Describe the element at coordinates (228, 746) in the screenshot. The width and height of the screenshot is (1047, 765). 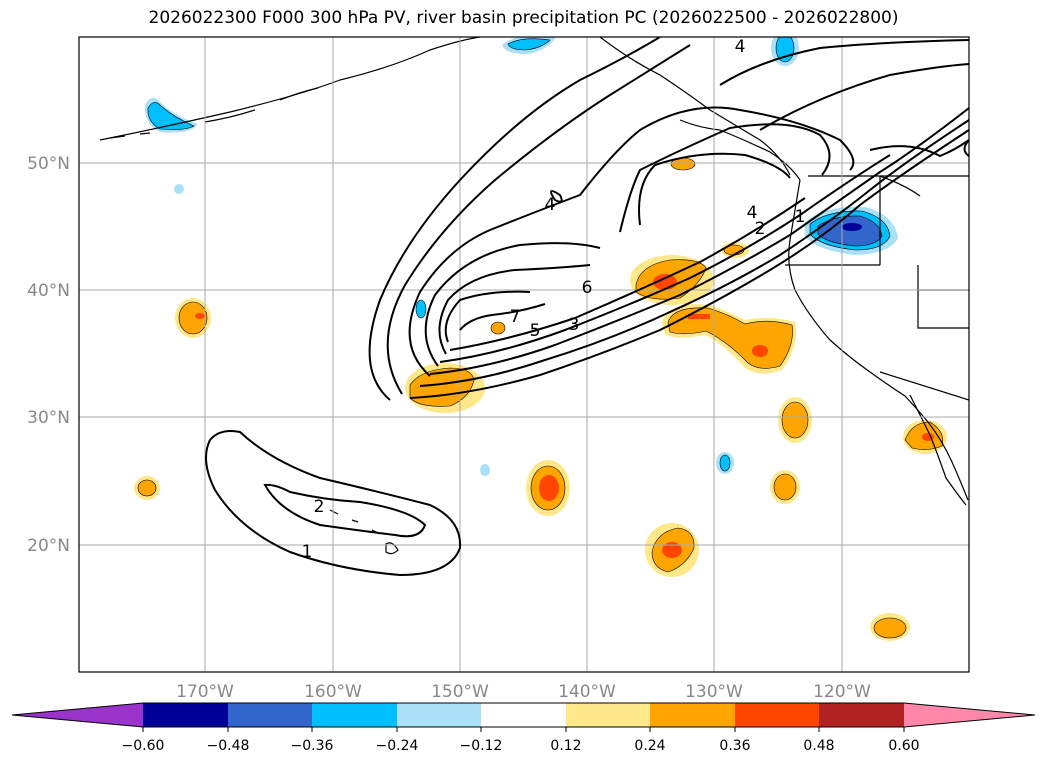
I see `colorbar-tick-label: −0.48` at that location.